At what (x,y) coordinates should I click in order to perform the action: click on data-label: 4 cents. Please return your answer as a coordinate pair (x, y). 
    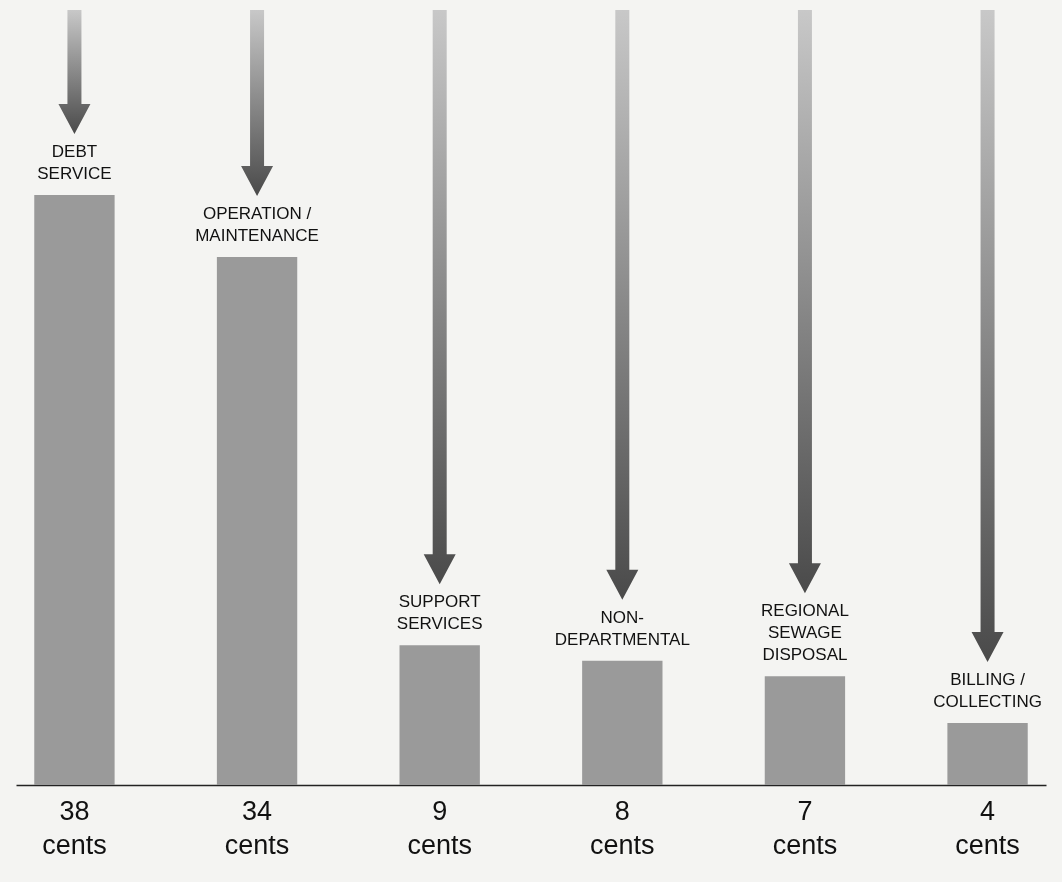
    Looking at the image, I should click on (987, 828).